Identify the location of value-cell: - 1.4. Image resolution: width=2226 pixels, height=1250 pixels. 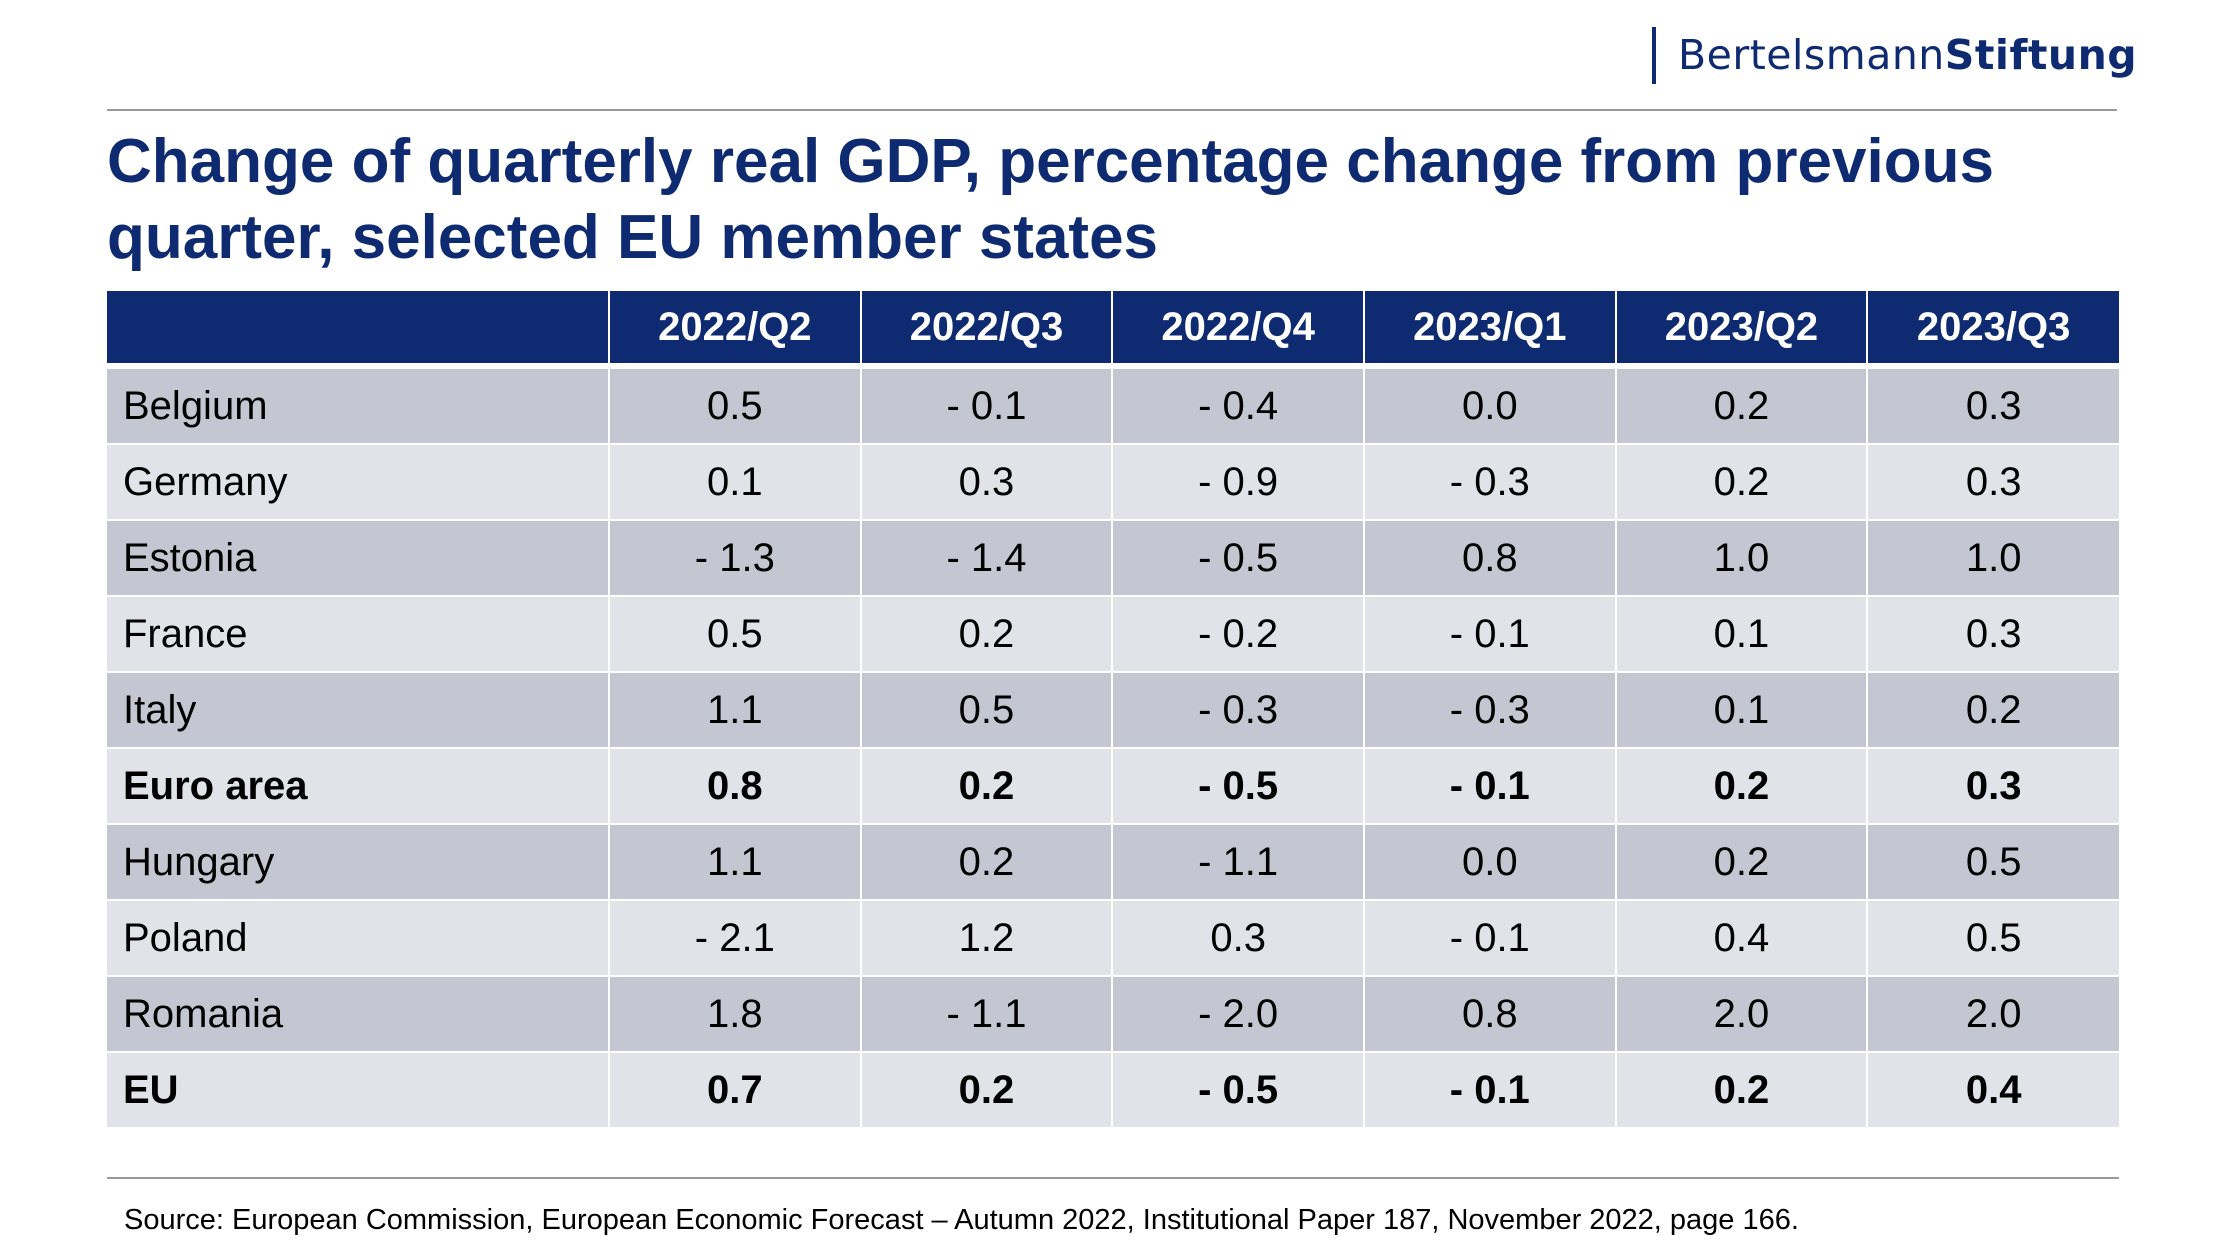
(987, 558).